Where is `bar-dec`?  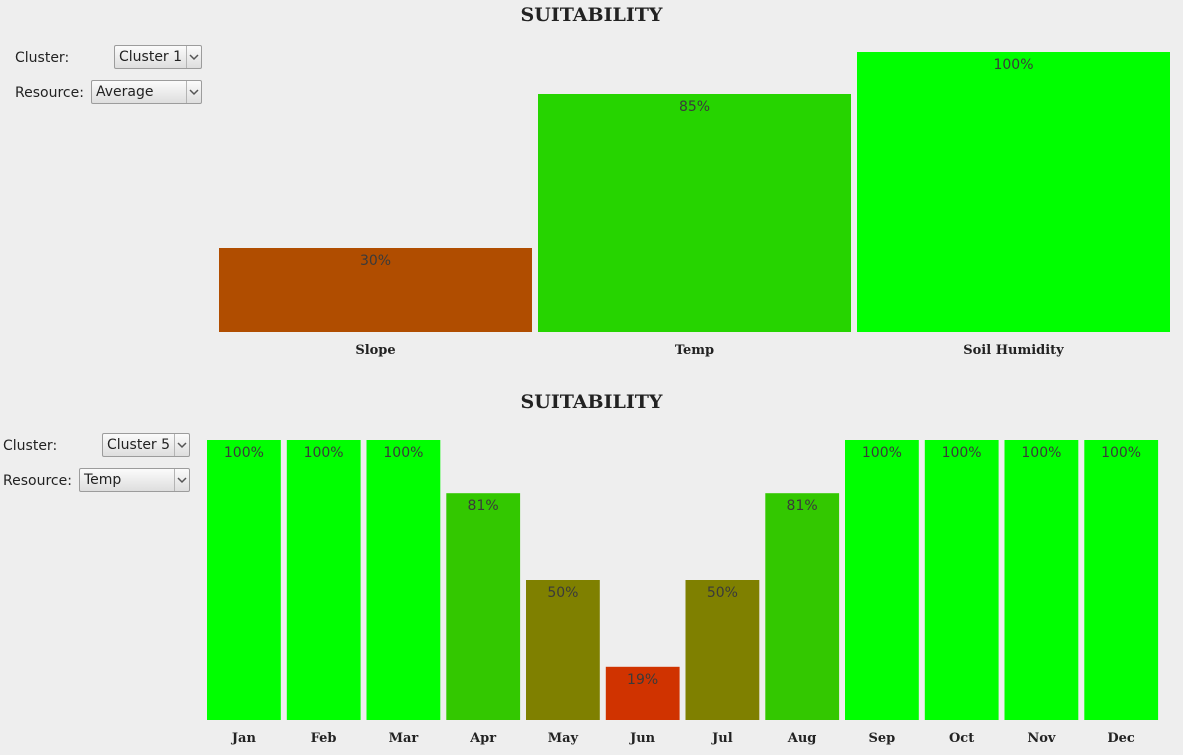 bar-dec is located at coordinates (1121, 580).